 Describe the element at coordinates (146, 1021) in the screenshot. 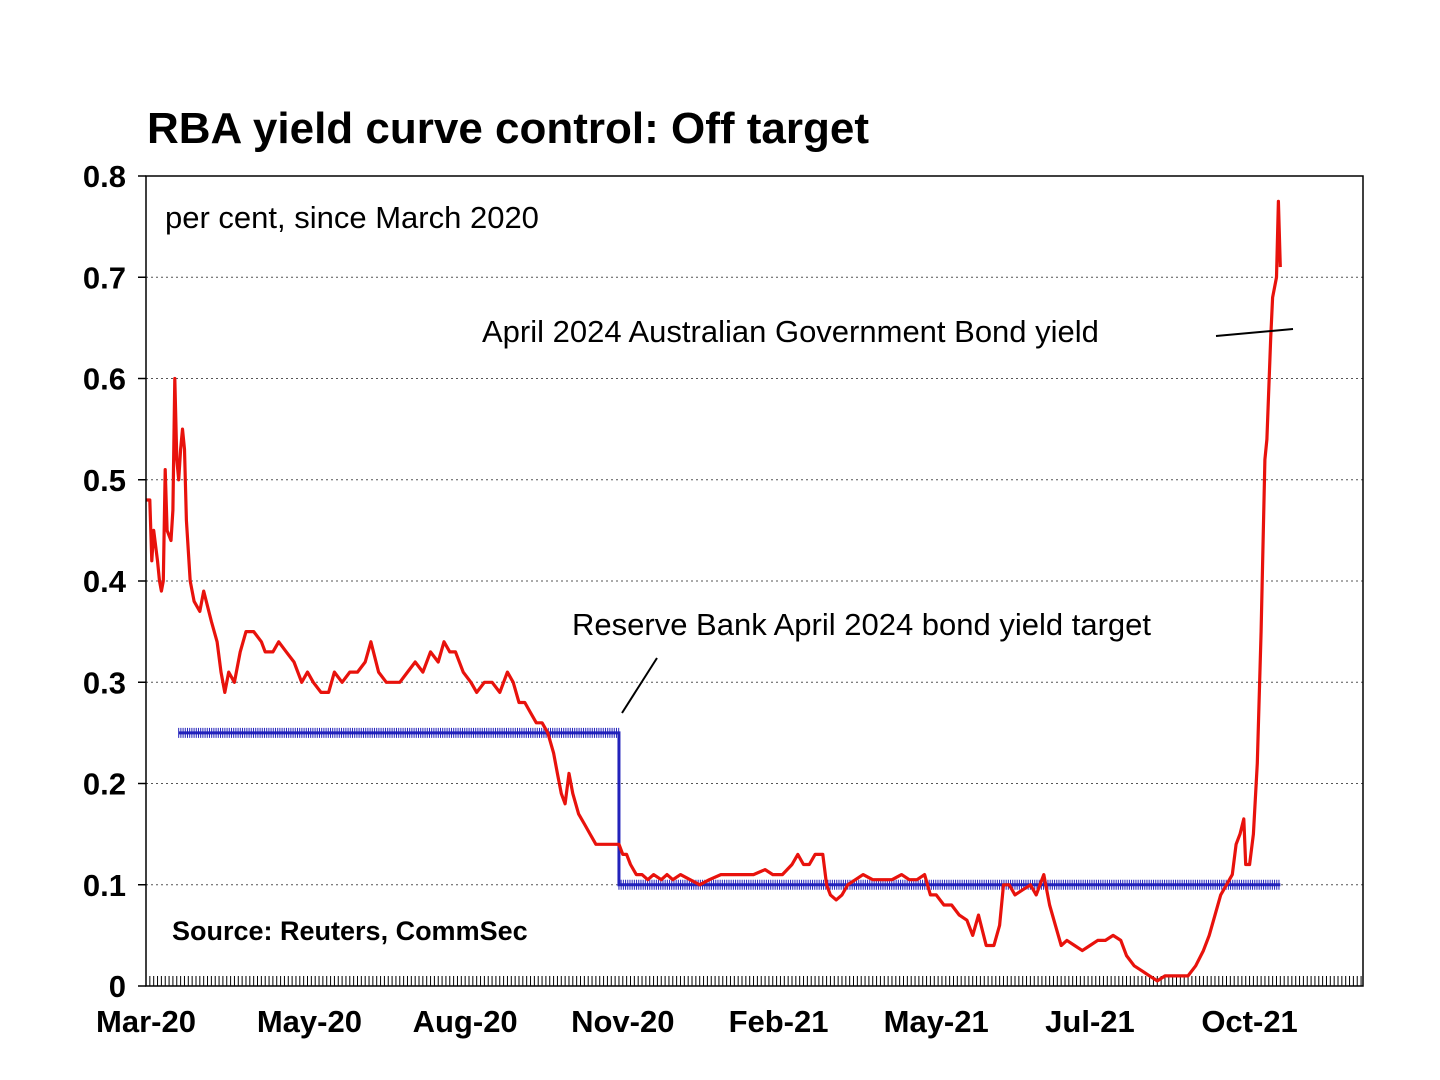

I see `x-tick-label: Mar-20` at that location.